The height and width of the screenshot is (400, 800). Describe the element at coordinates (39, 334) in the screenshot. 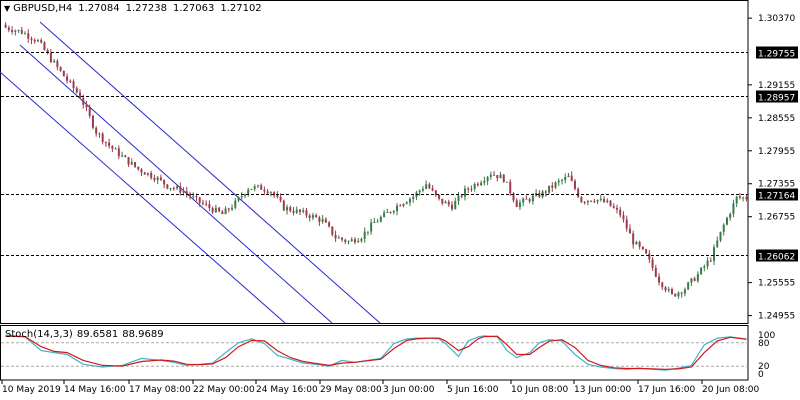

I see `stochastic-label: Stoch(14,3,3)` at that location.